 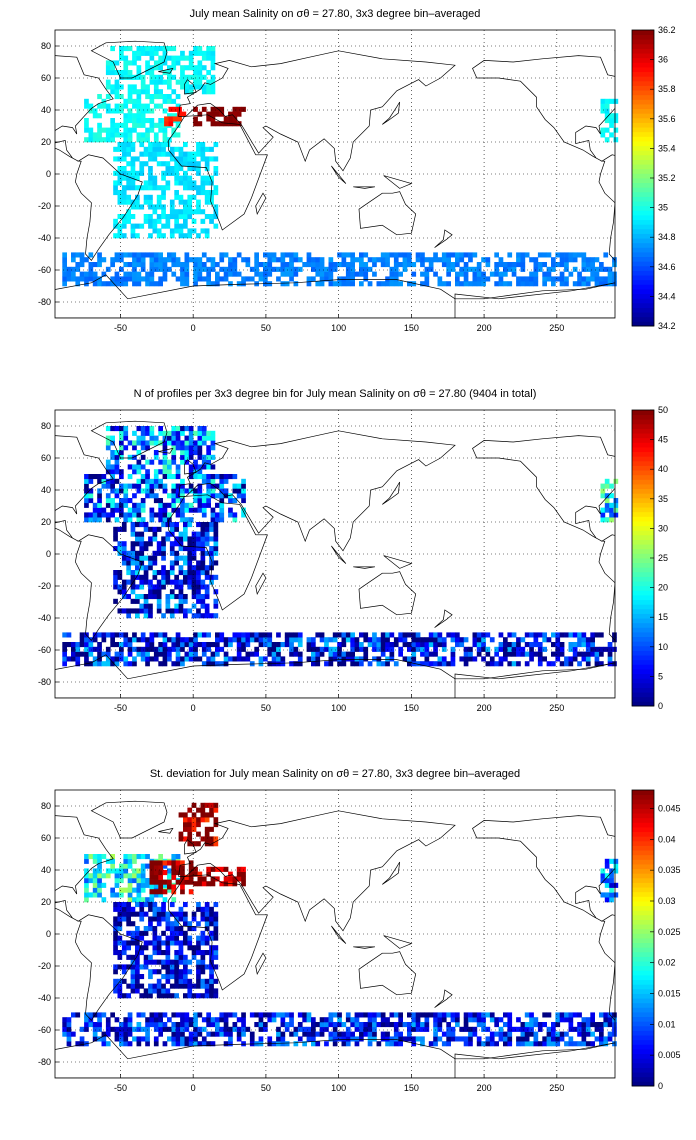 What do you see at coordinates (46, 870) in the screenshot?
I see `y-tick-label: 40` at bounding box center [46, 870].